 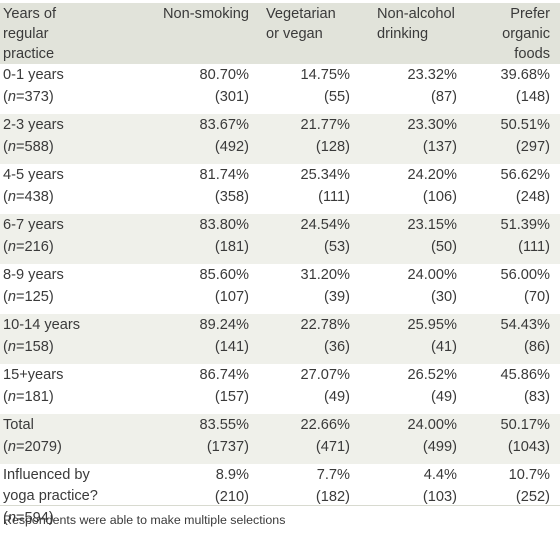 I want to click on cell-percent: 85.60%, so click(x=224, y=275).